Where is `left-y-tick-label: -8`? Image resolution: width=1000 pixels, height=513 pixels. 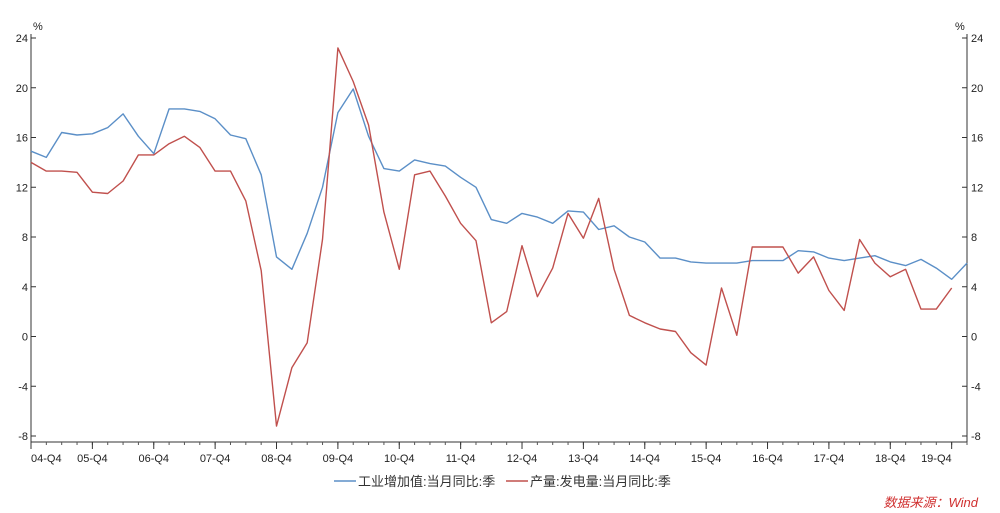 left-y-tick-label: -8 is located at coordinates (23, 437).